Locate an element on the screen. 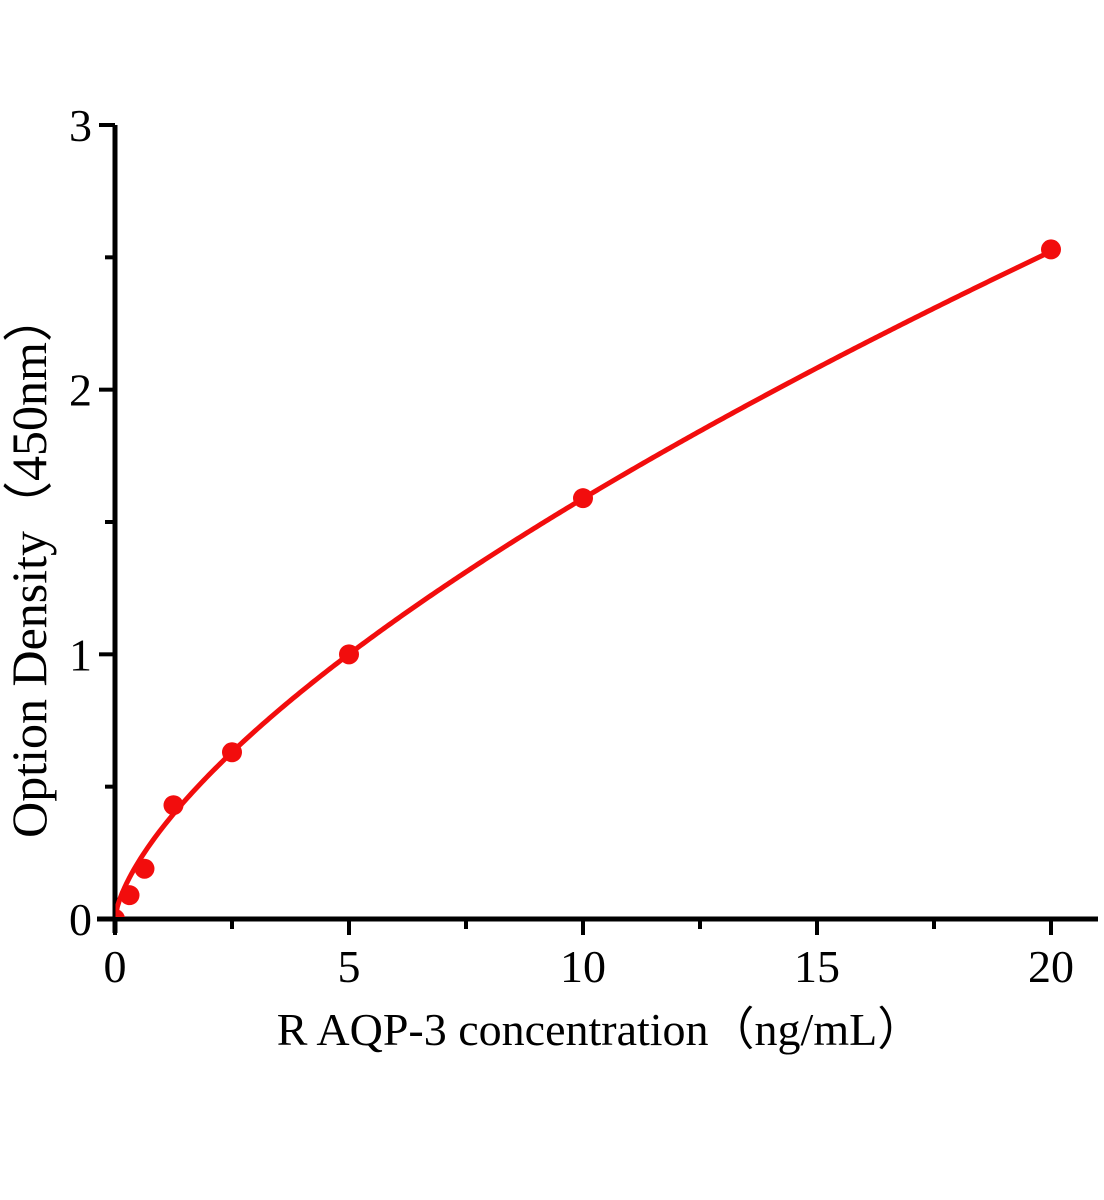 The image size is (1104, 1200). x-axis-title: R AQP-3 concentration（ng/mL） is located at coordinates (600, 1029).